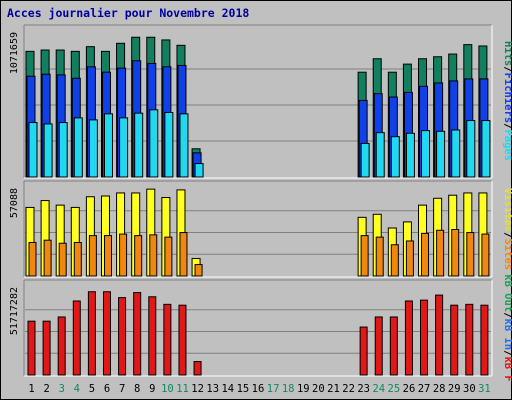 The height and width of the screenshot is (400, 512). What do you see at coordinates (137, 389) in the screenshot?
I see `day-label: 8` at bounding box center [137, 389].